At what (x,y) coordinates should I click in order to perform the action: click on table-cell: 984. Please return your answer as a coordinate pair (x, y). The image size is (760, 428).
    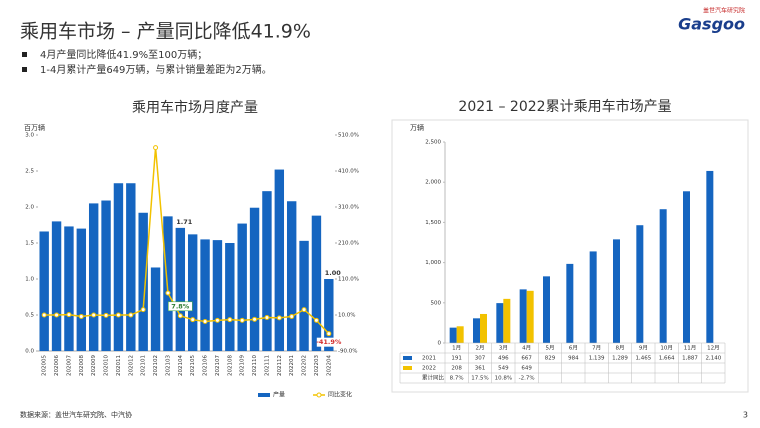
    Looking at the image, I should click on (573, 359).